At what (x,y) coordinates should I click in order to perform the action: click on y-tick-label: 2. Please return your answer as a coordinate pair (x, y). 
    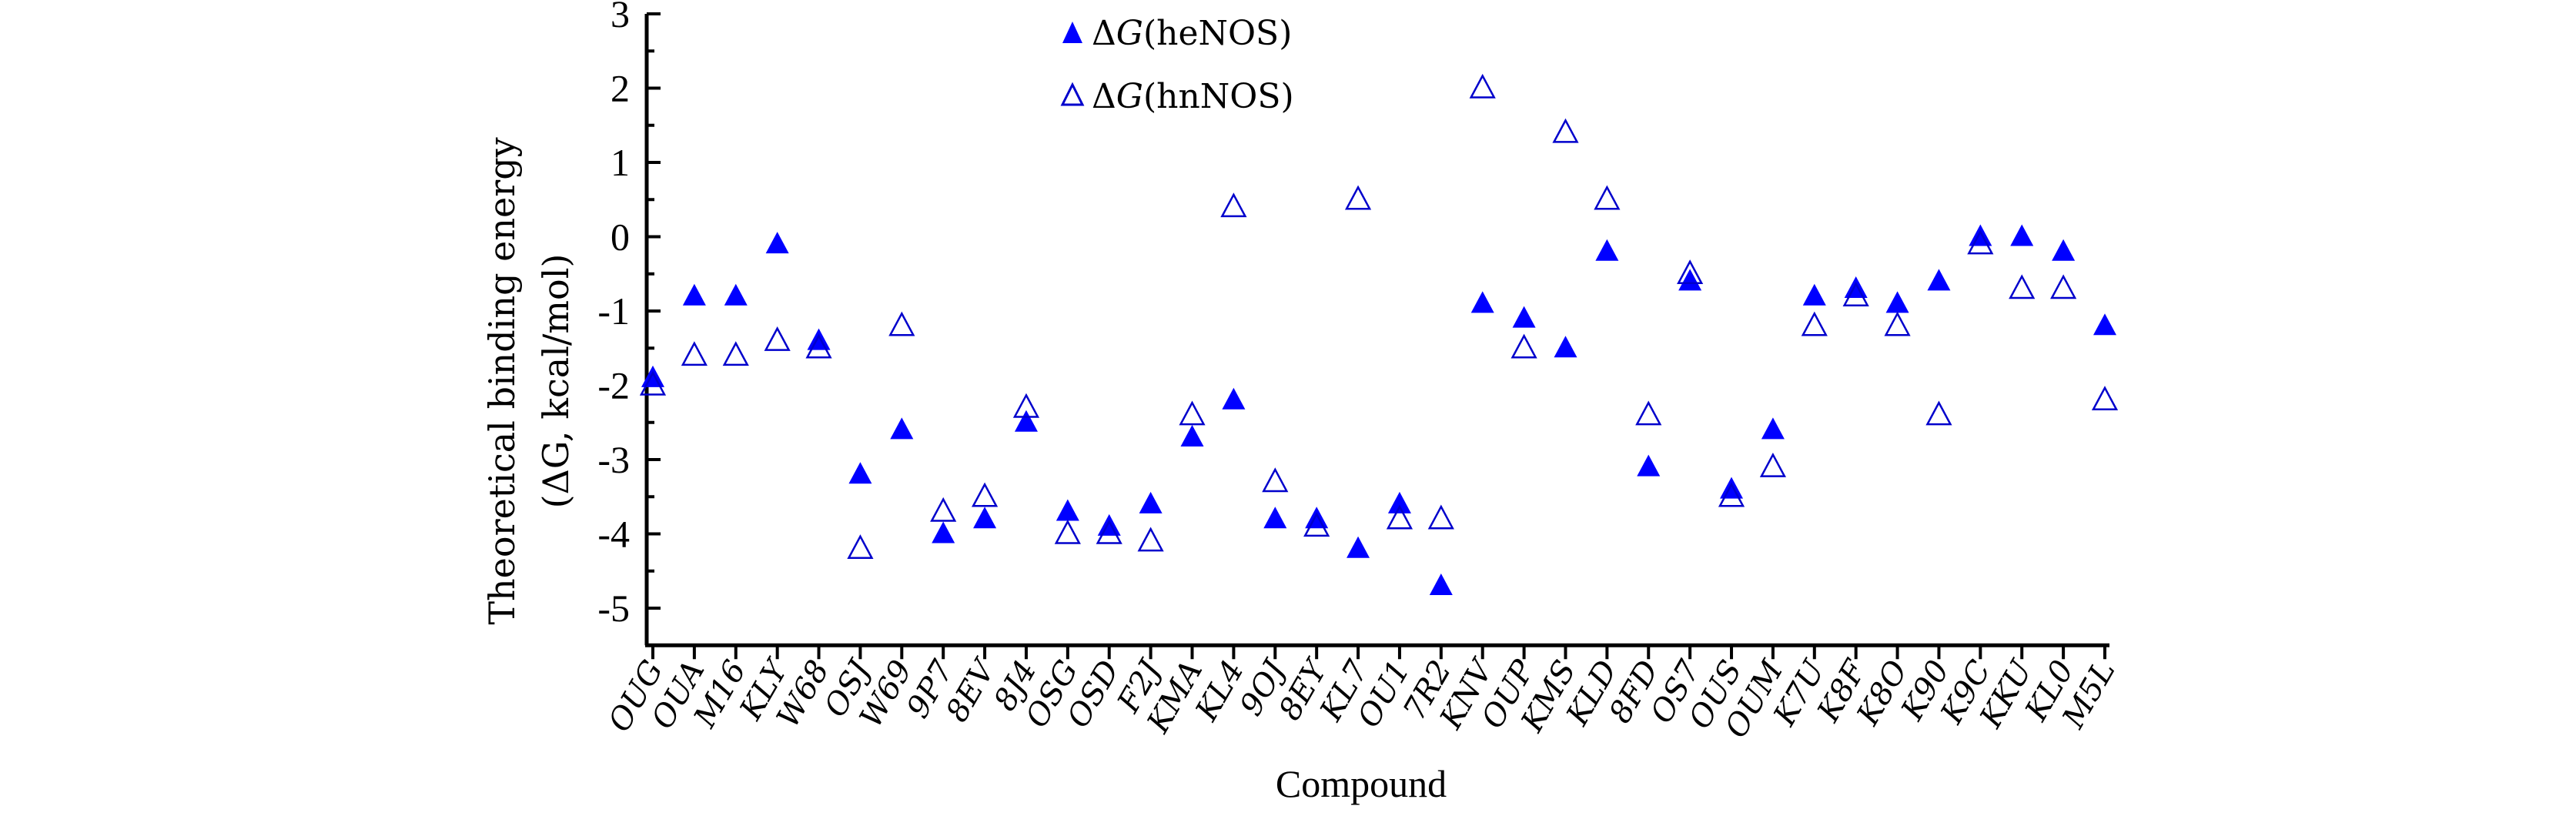
    Looking at the image, I should click on (621, 89).